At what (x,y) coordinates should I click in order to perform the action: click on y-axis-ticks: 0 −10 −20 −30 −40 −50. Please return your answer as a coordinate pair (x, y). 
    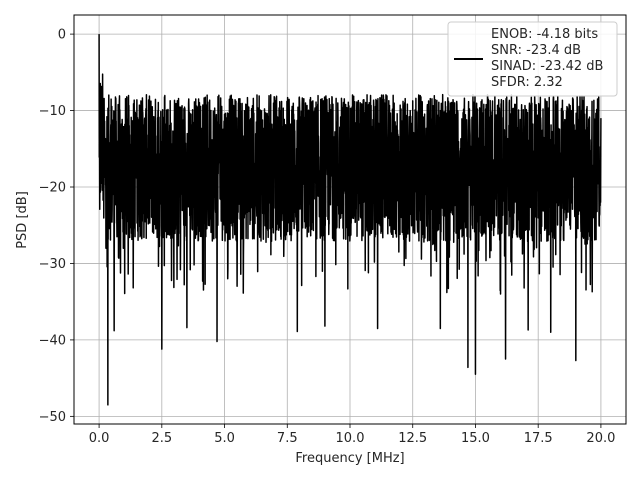
    Looking at the image, I should click on (56, 226).